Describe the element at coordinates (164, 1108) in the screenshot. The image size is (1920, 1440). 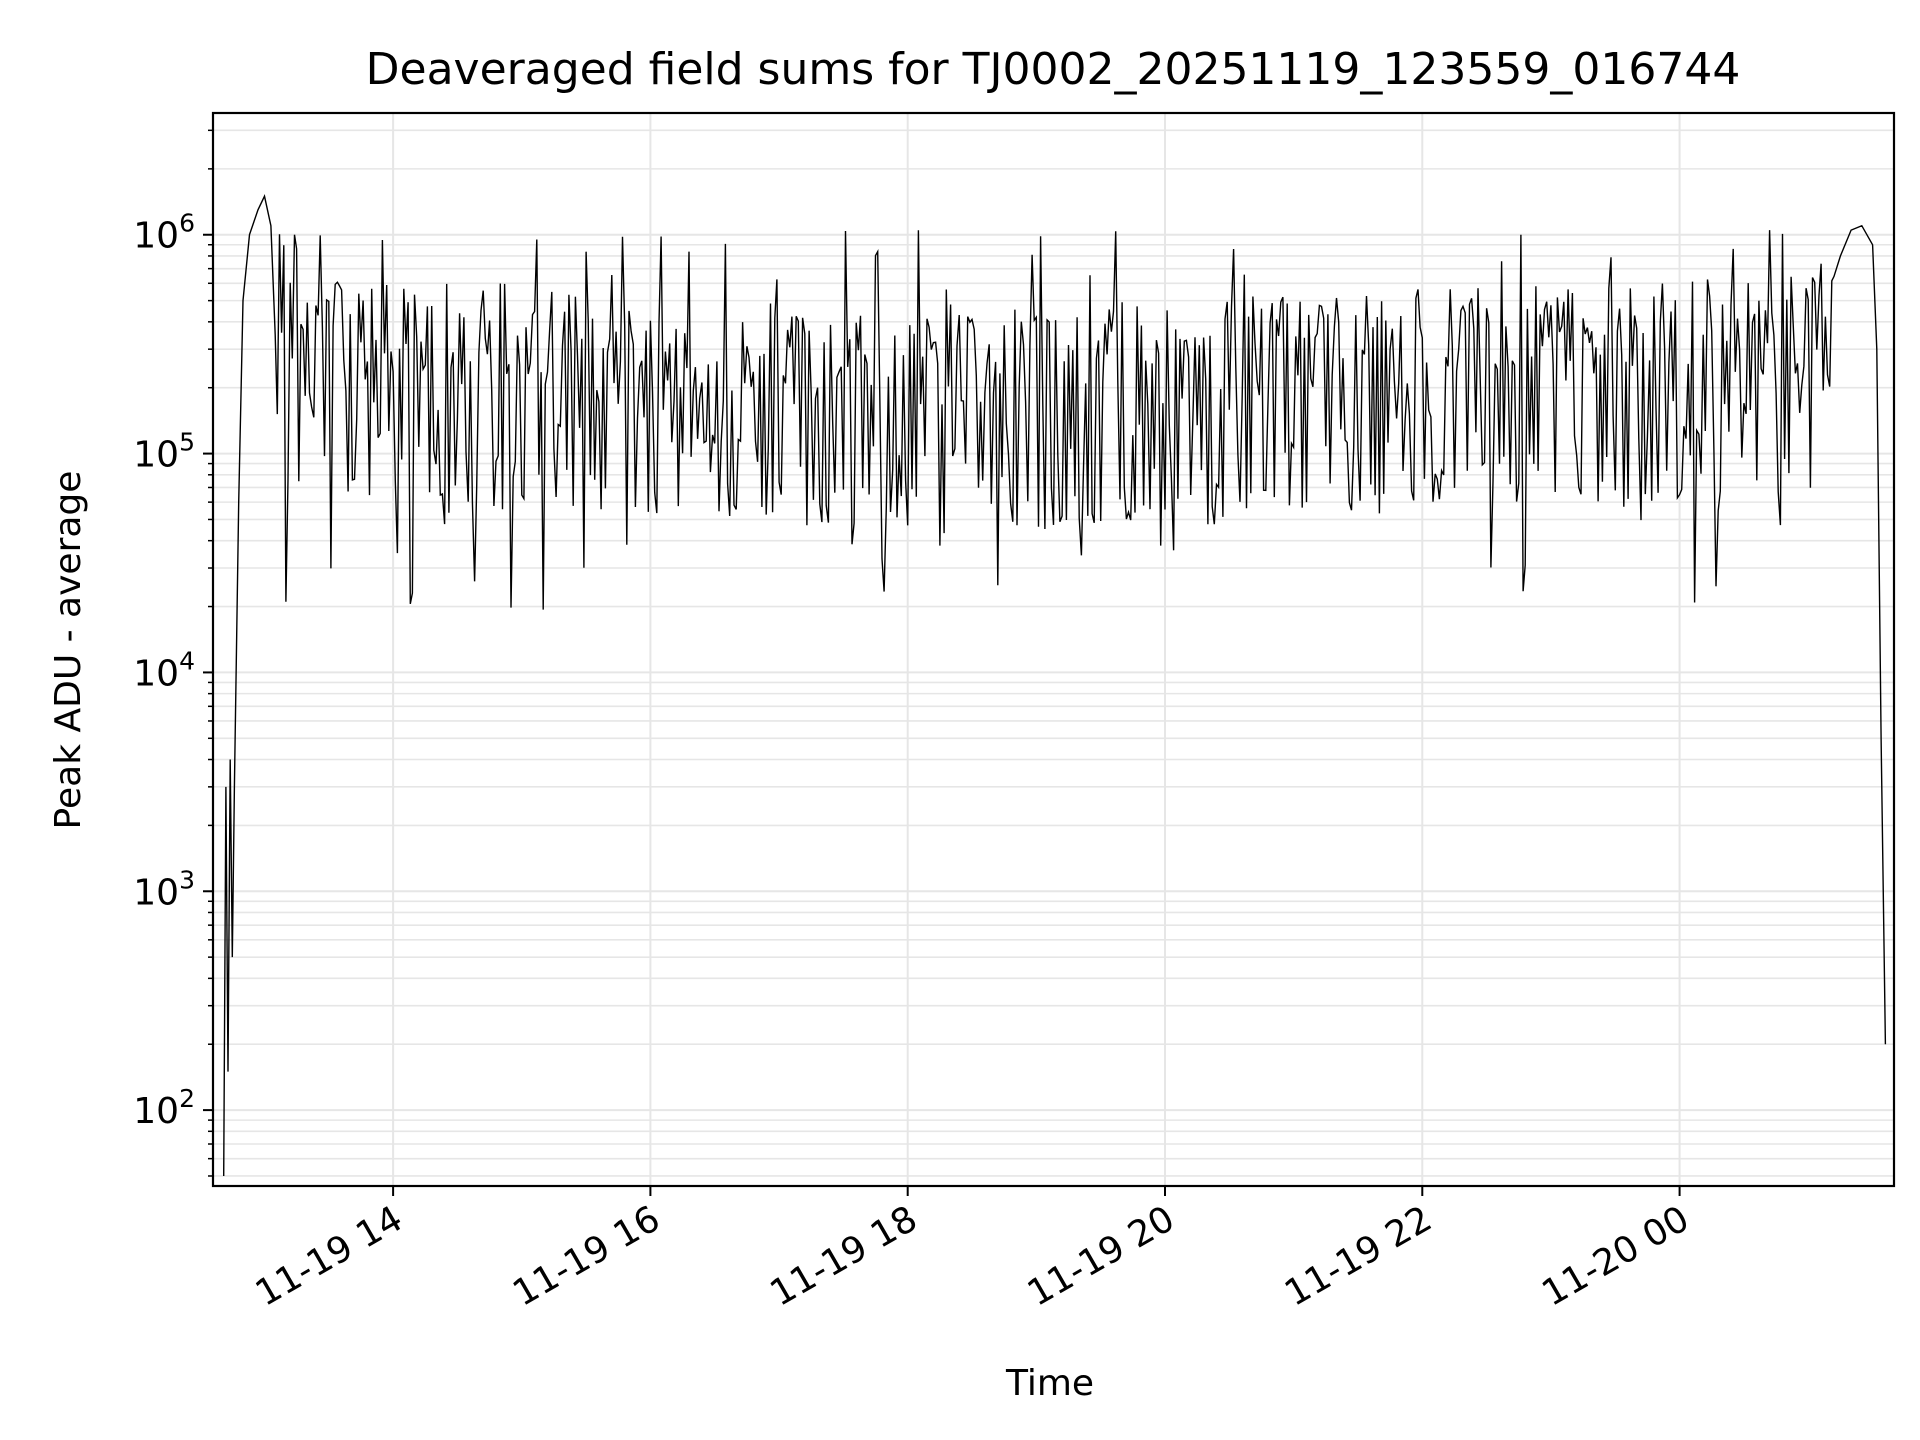
I see `y-tick-label: 10²` at that location.